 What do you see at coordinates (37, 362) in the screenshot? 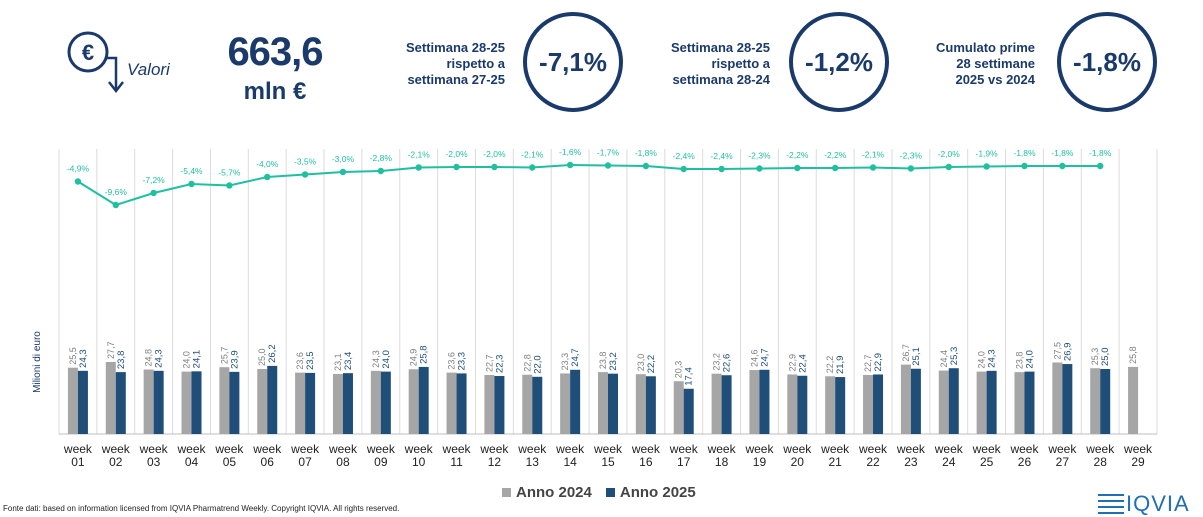
I see `y-axis-title: Milioni di euro` at bounding box center [37, 362].